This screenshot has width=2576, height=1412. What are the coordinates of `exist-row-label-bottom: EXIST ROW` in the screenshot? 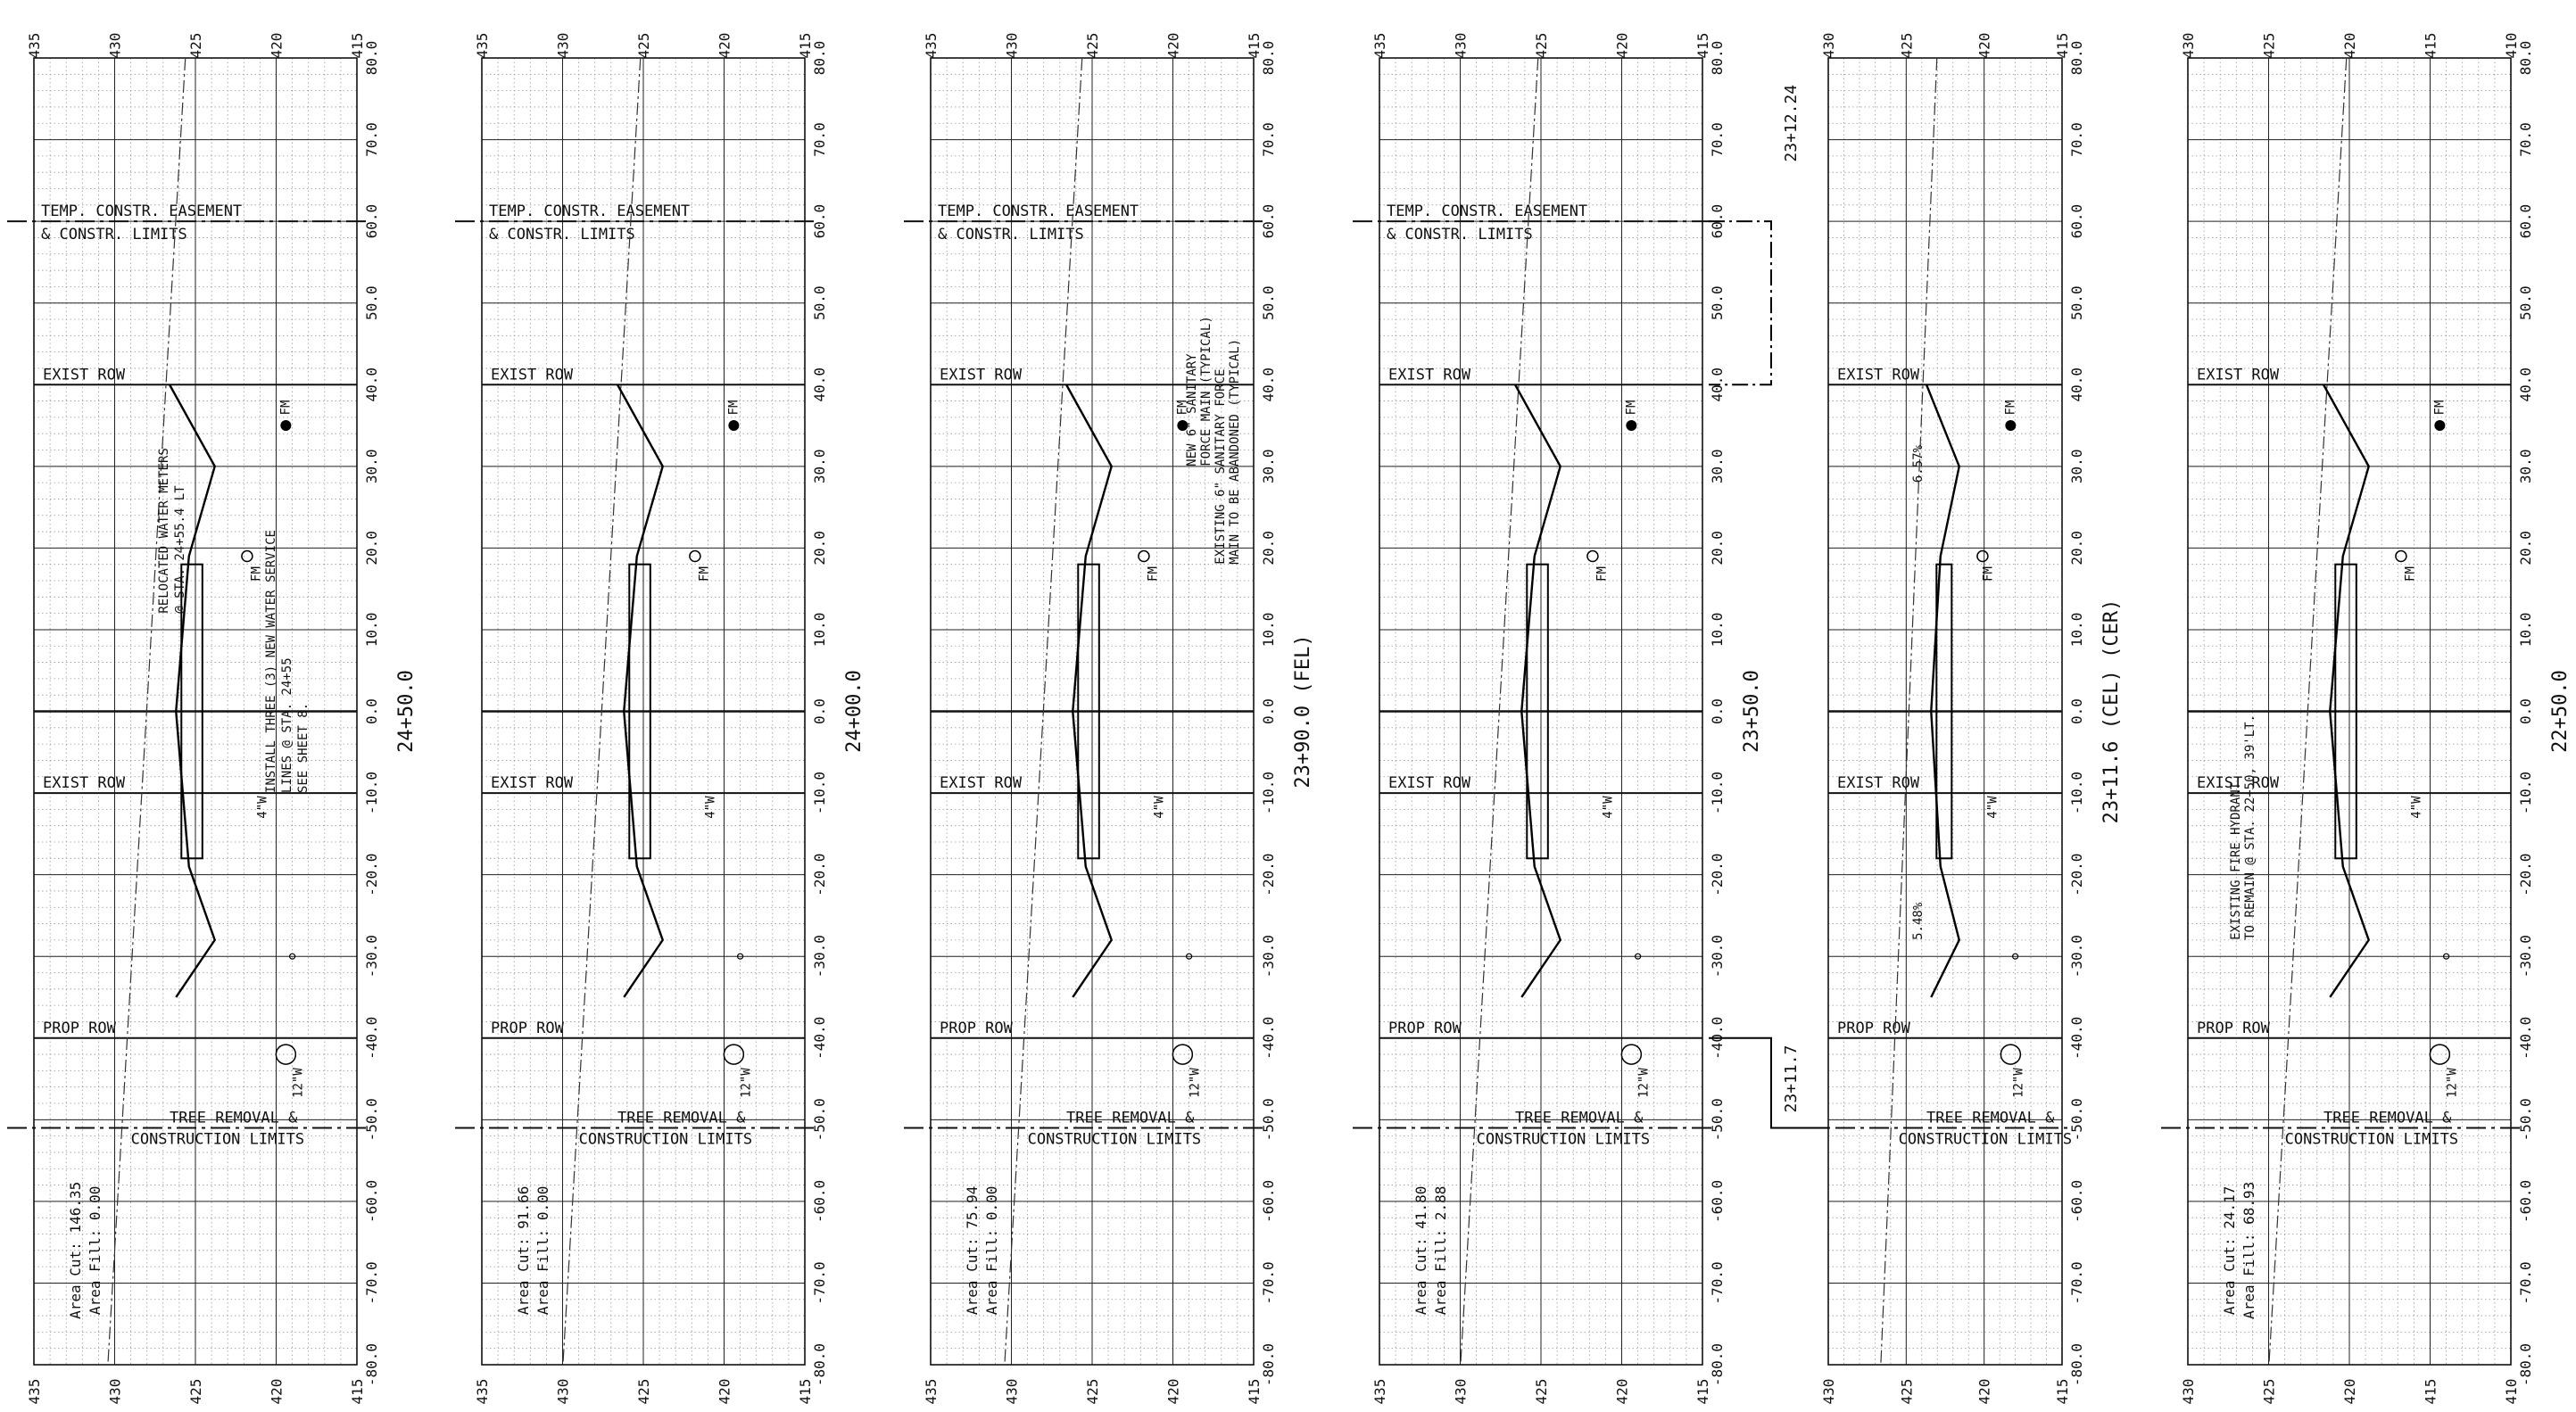 It's located at (1429, 783).